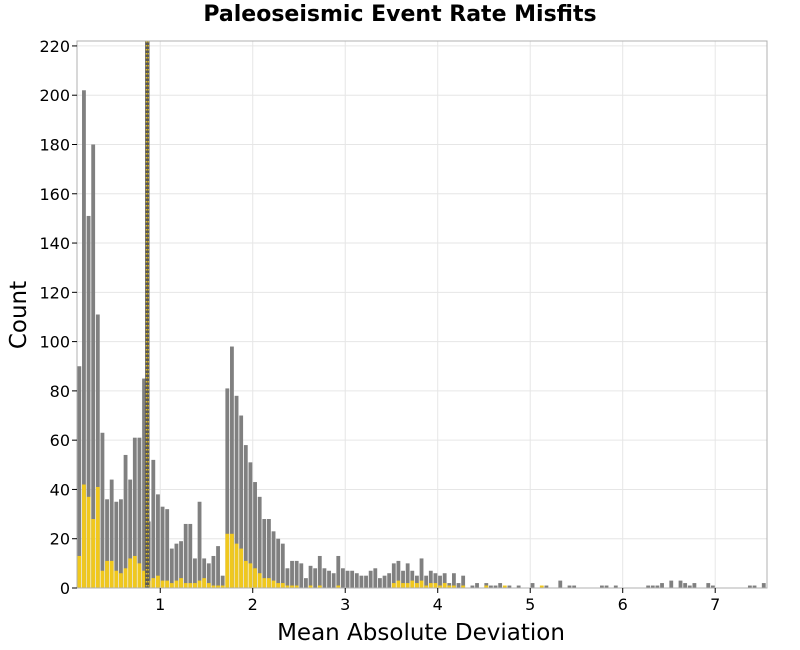  I want to click on x-tick-label: 2, so click(253, 604).